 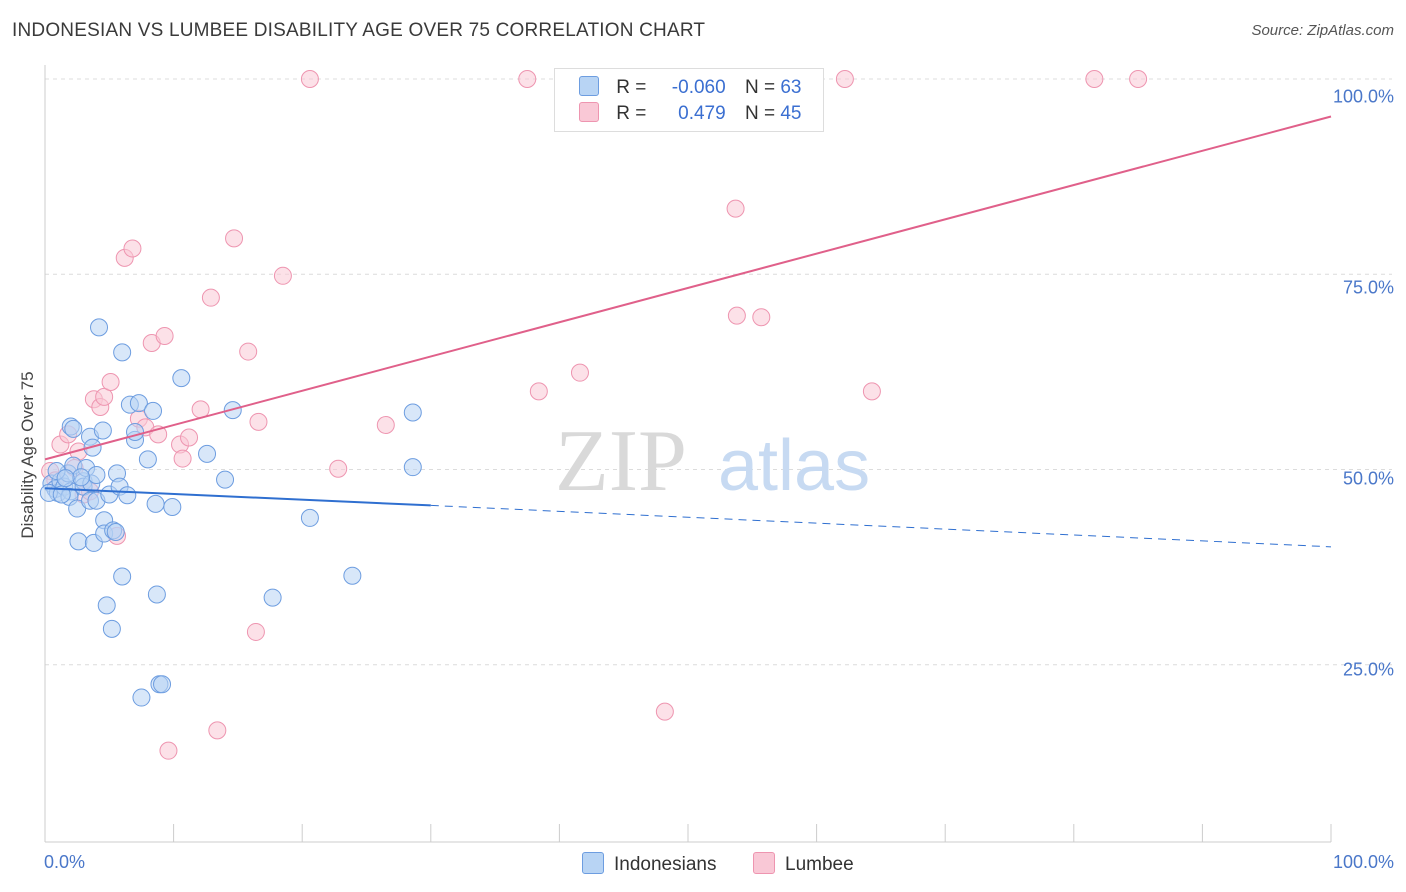 I want to click on x-tick-label-max: 100.0%, so click(x=1363, y=862).